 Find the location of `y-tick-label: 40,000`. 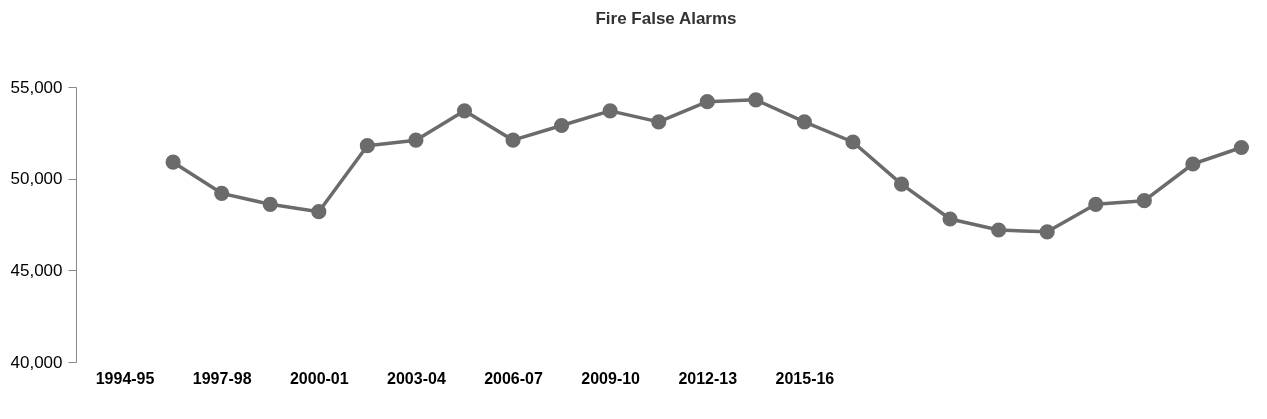

y-tick-label: 40,000 is located at coordinates (36, 362).